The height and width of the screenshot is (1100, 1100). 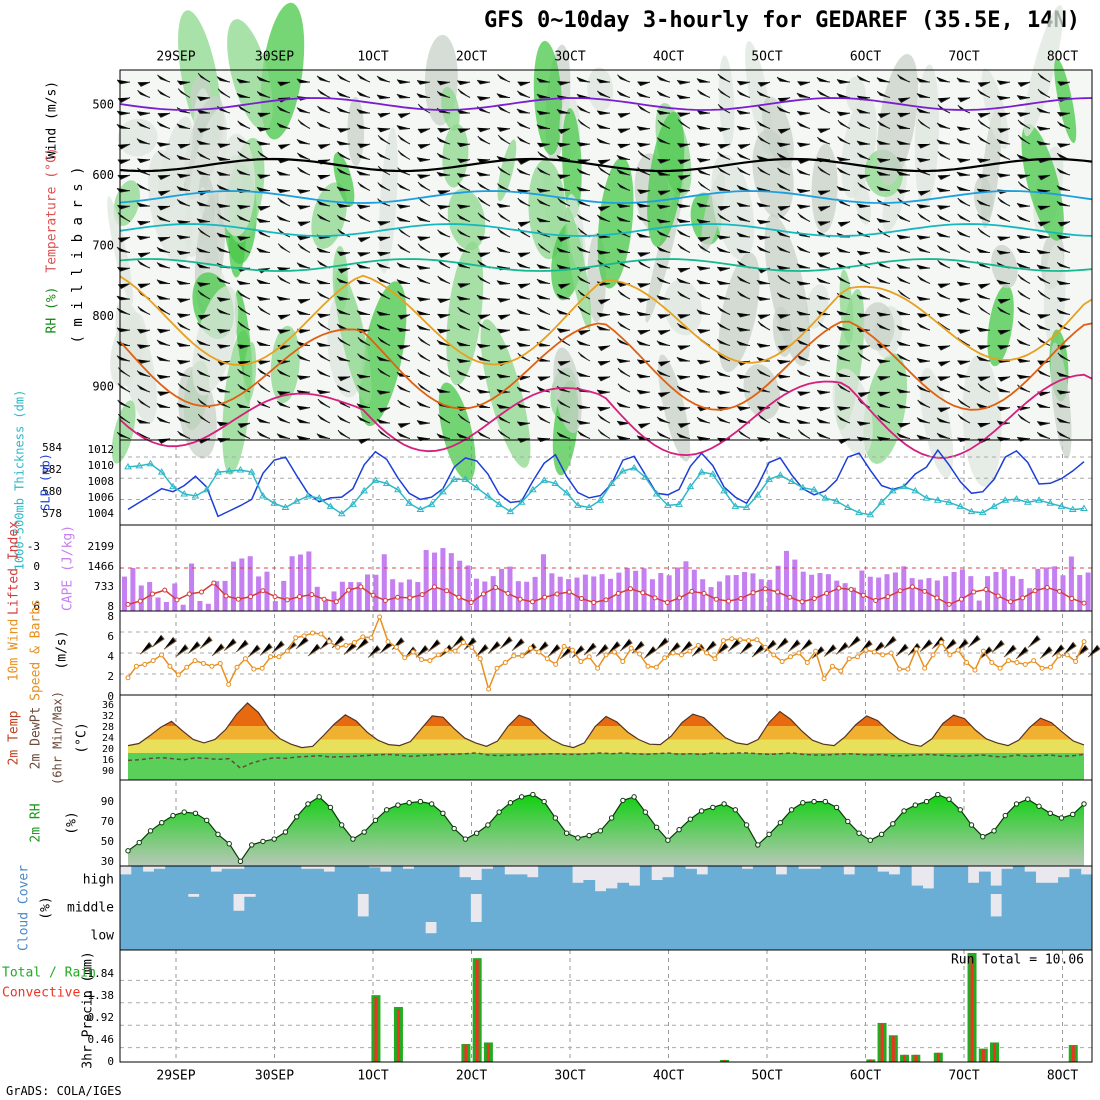 I want to click on pressure-tick-label: 700, so click(x=103, y=246).